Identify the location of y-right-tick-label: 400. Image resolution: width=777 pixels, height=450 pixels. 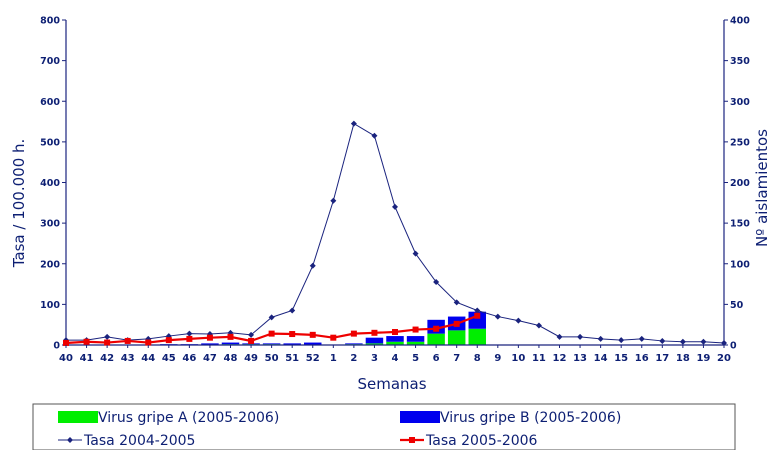
(740, 21).